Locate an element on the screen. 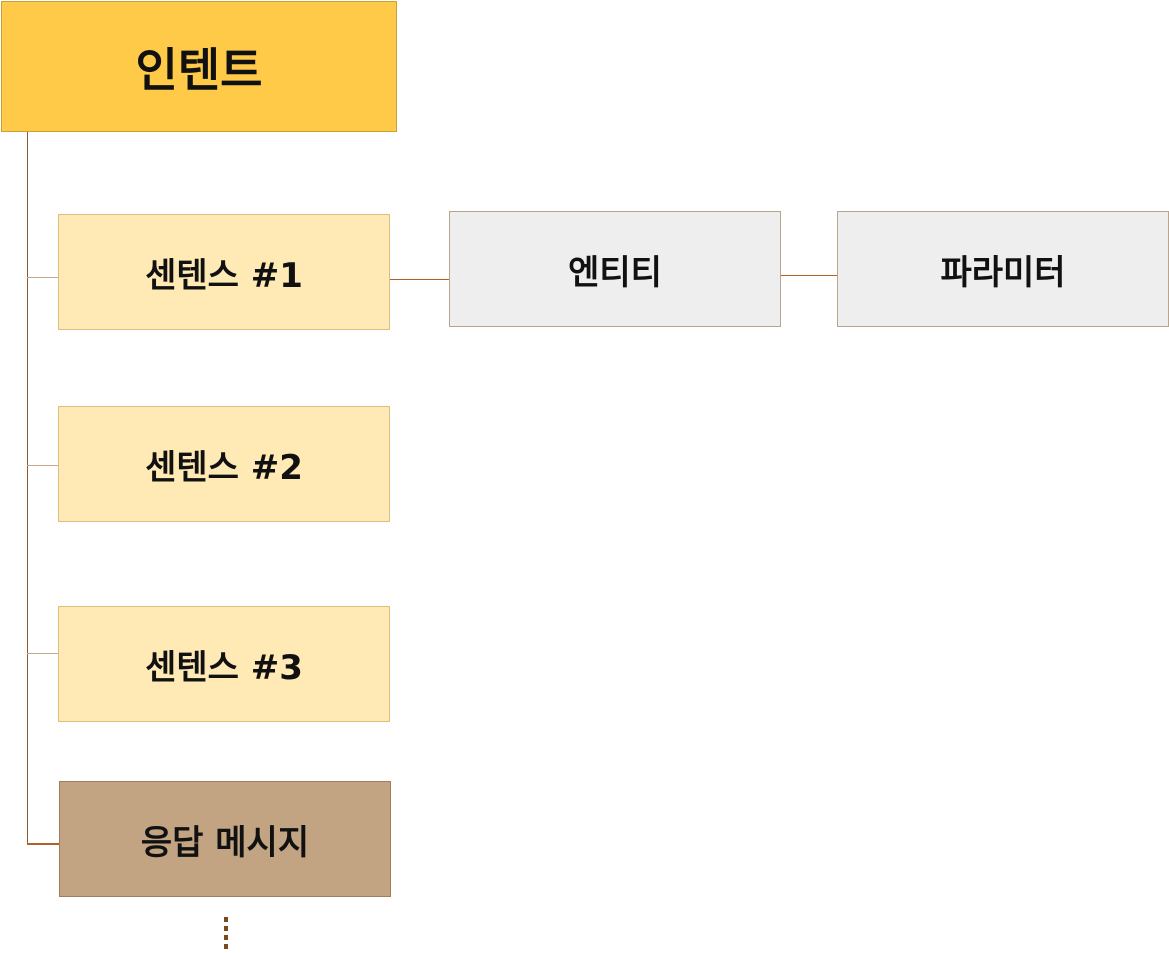  parameter-label: 파라미터 is located at coordinates (1003, 272).